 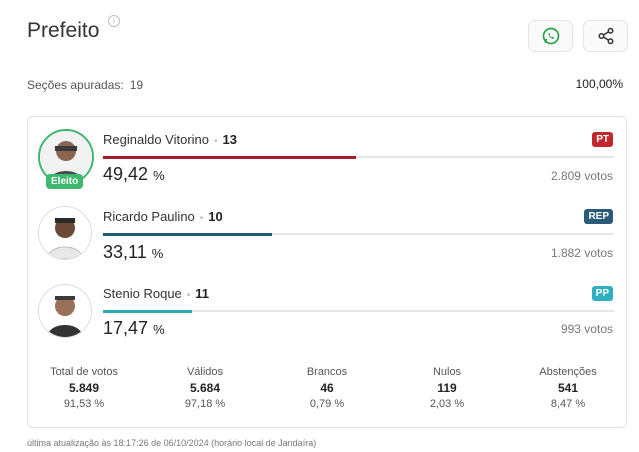 I want to click on stat-validos: Válidos 5.684 97,18 %, so click(x=205, y=388).